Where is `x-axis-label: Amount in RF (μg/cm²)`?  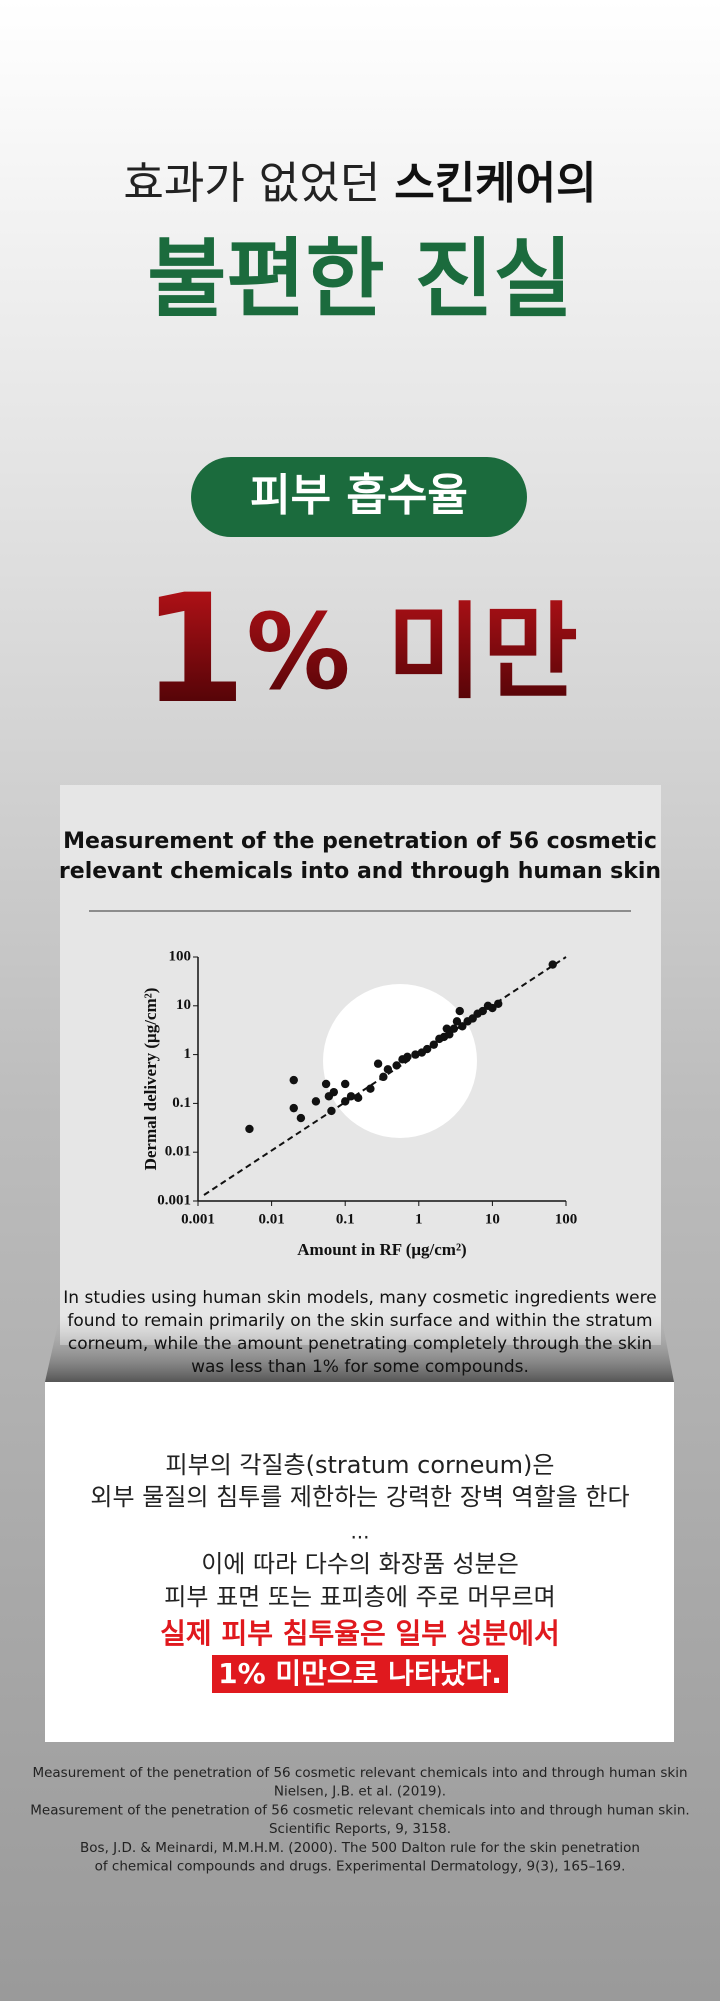
x-axis-label: Amount in RF (μg/cm²) is located at coordinates (381, 1249).